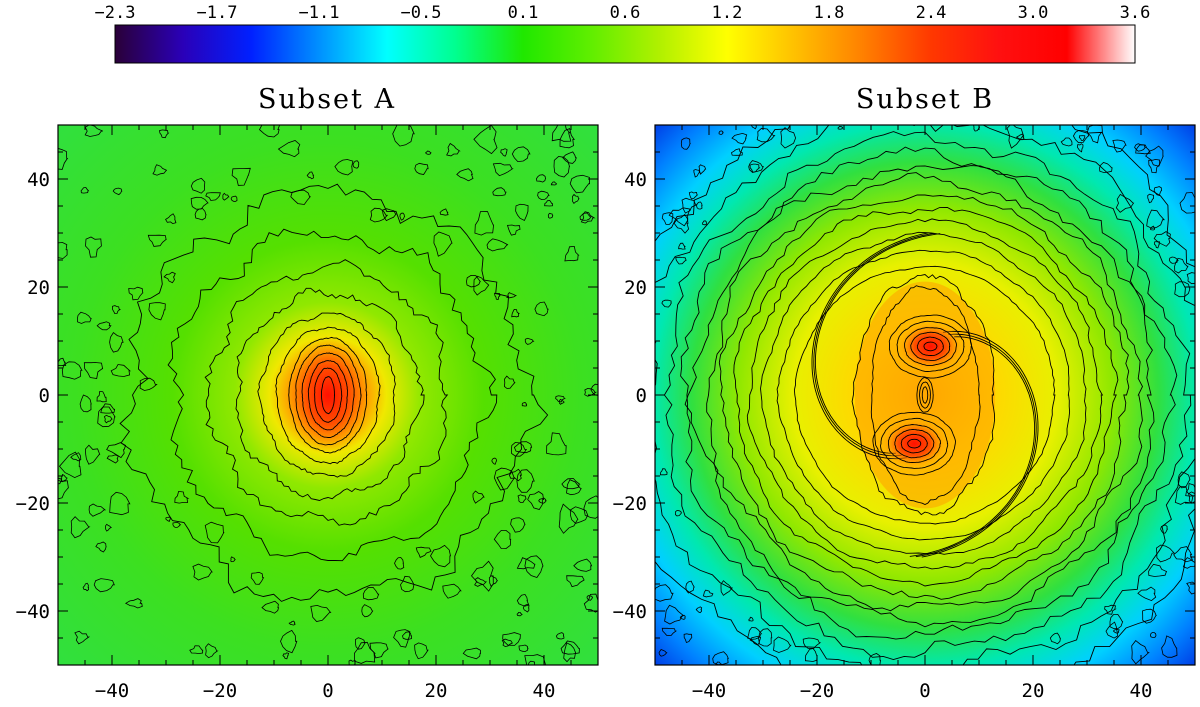 The image size is (1200, 707). Describe the element at coordinates (1033, 13) in the screenshot. I see `colorbar-label: 3.0` at that location.